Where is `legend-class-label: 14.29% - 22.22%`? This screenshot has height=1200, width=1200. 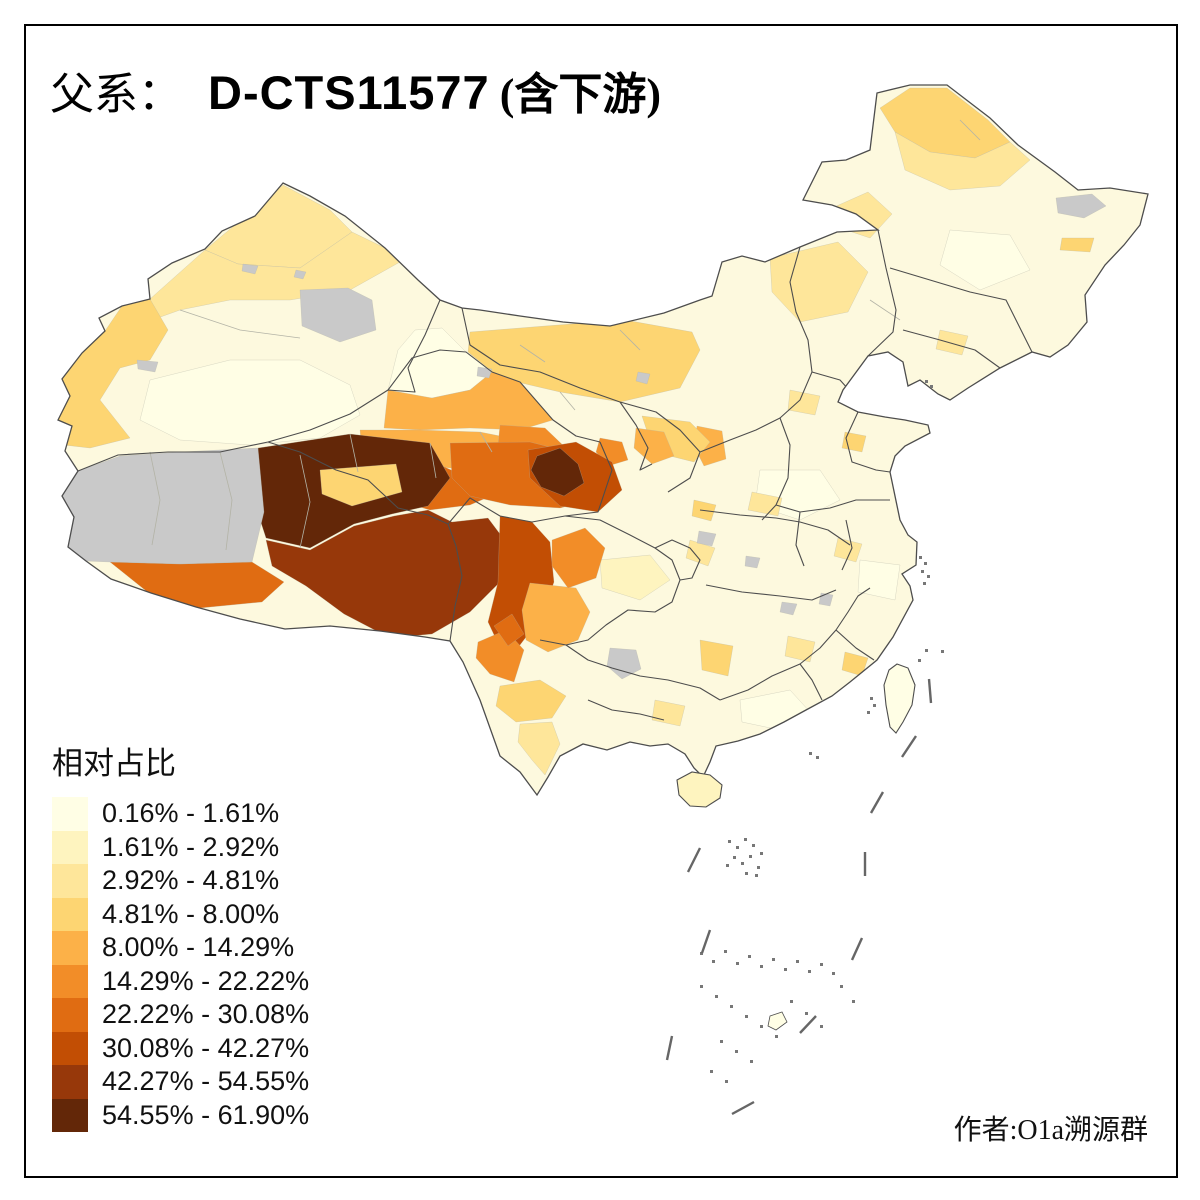
legend-class-label: 14.29% - 22.22% is located at coordinates (206, 980).